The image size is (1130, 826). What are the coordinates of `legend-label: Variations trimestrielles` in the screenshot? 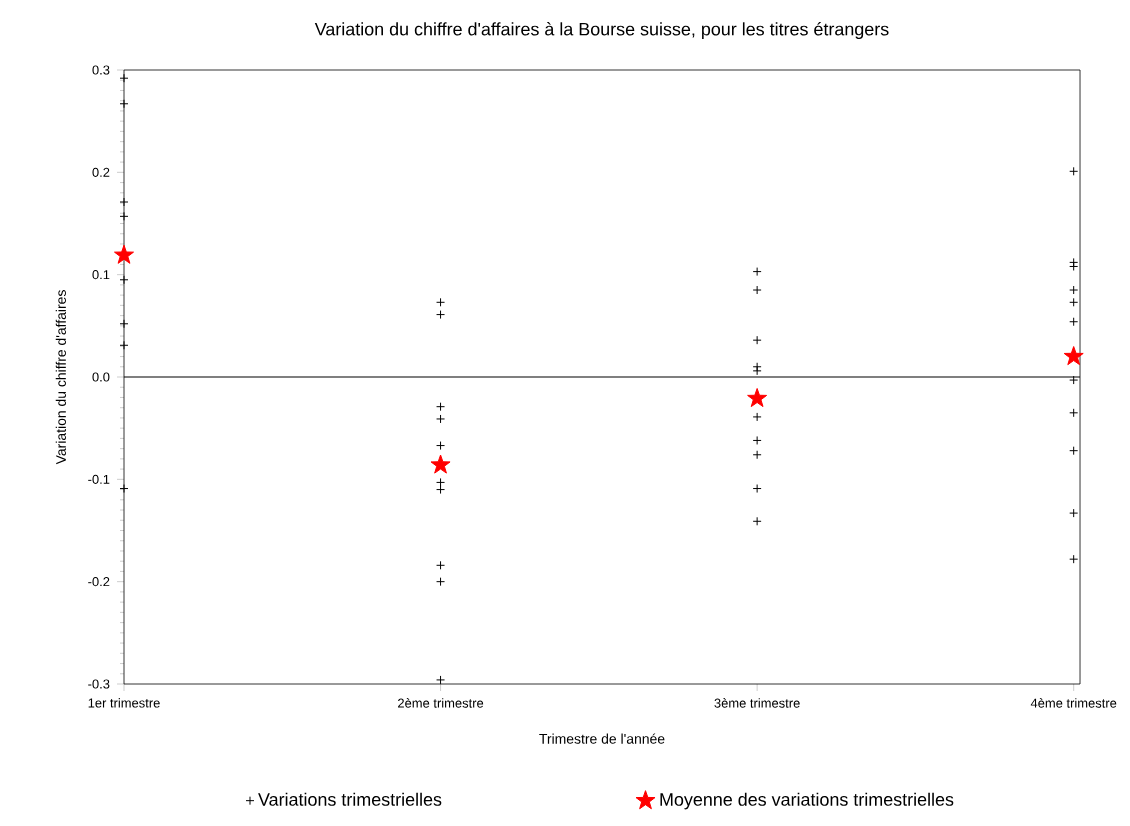 It's located at (350, 799).